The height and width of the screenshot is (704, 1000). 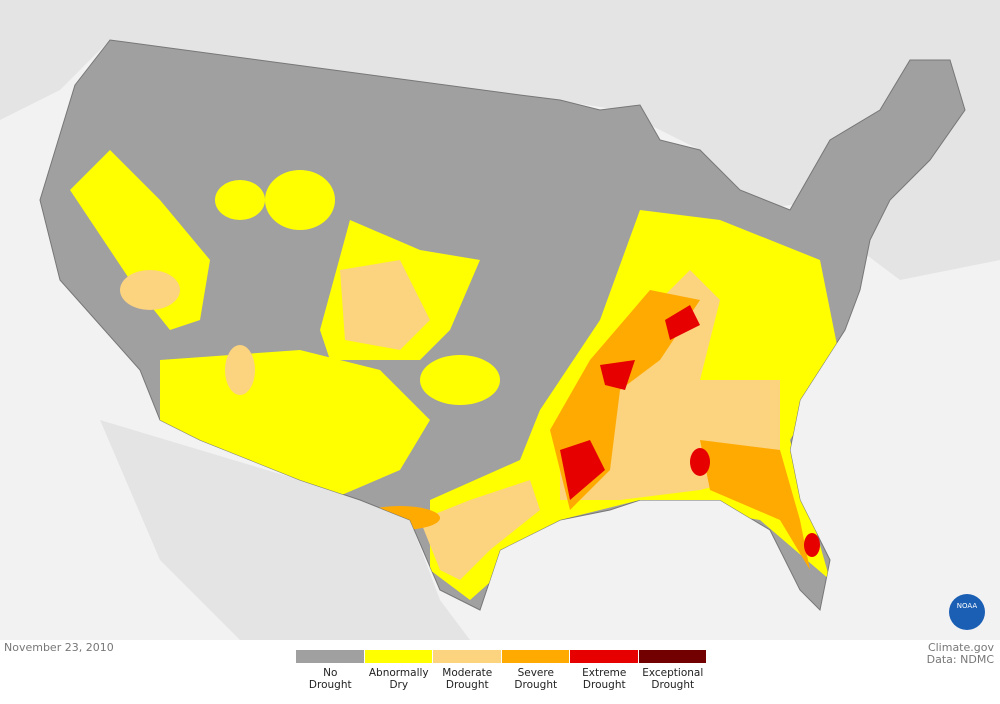 I want to click on legend-label: Moderate Drought, so click(x=467, y=679).